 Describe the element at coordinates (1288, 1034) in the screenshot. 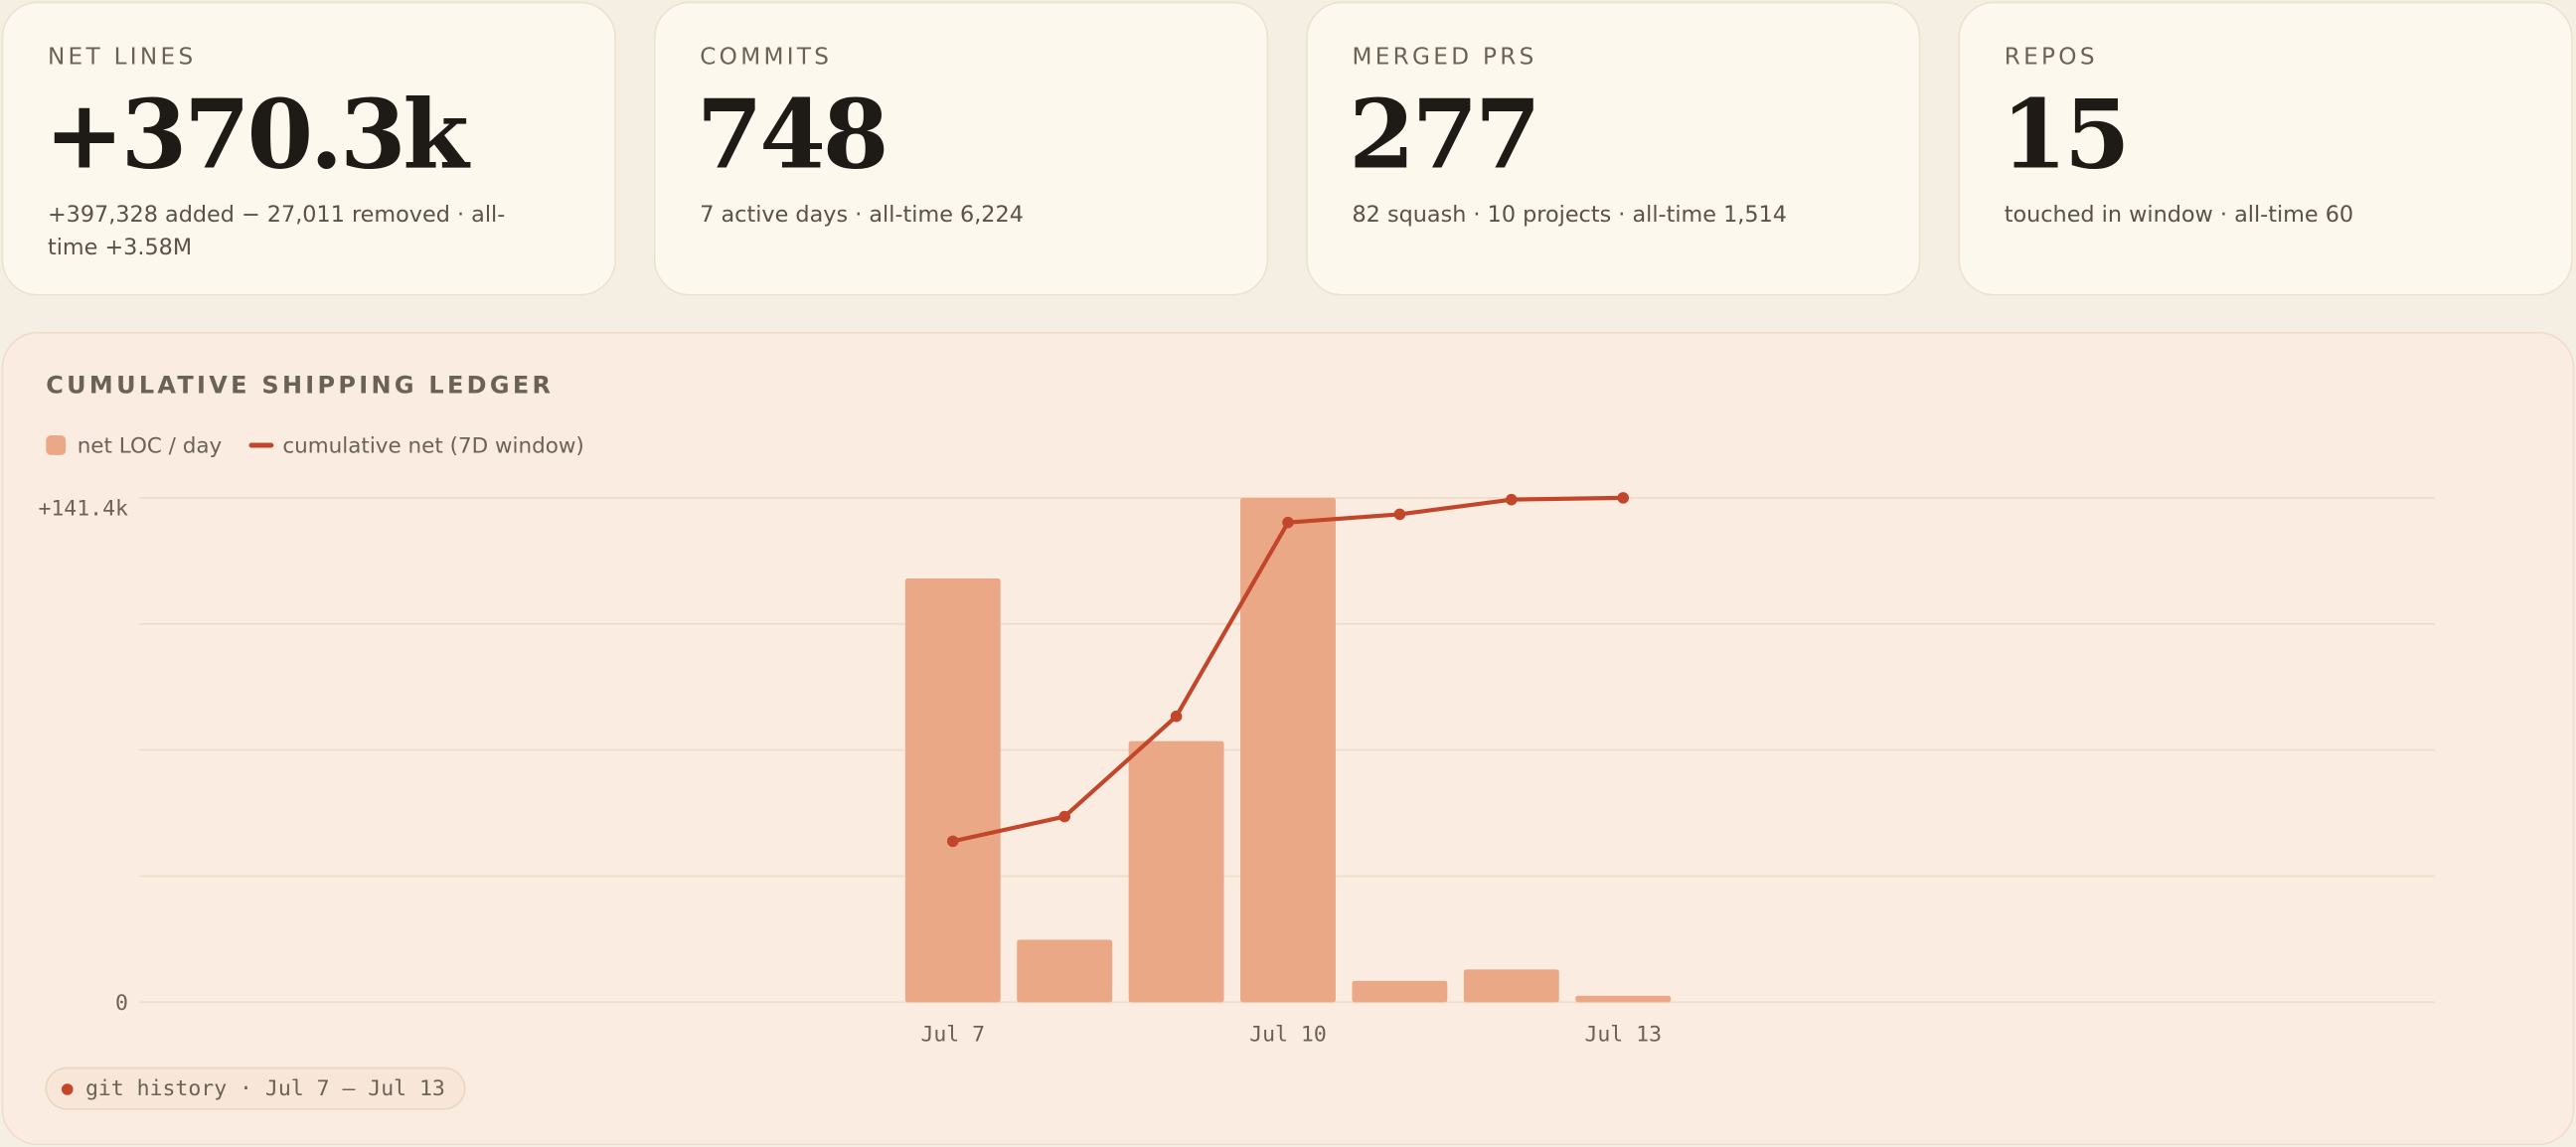

I see `x-tick-label: Jul 10` at that location.